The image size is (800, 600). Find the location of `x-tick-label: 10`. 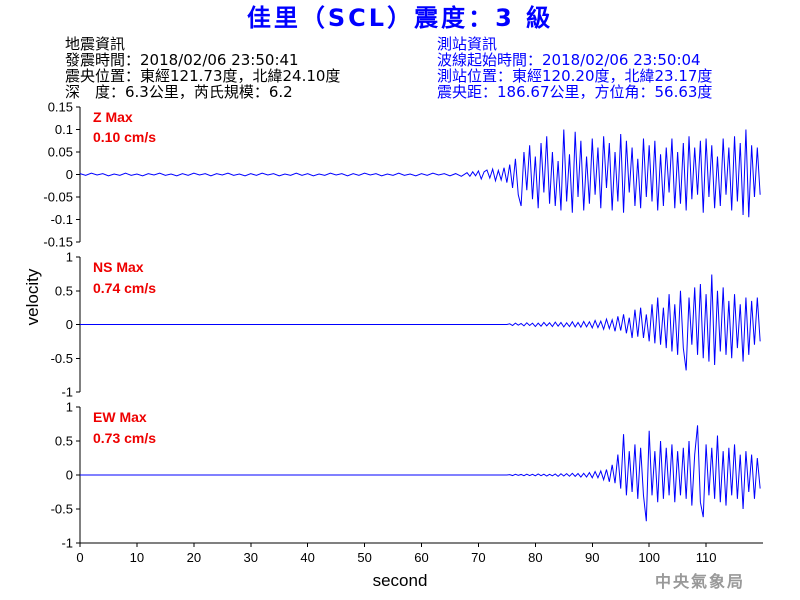

x-tick-label: 10 is located at coordinates (137, 557).